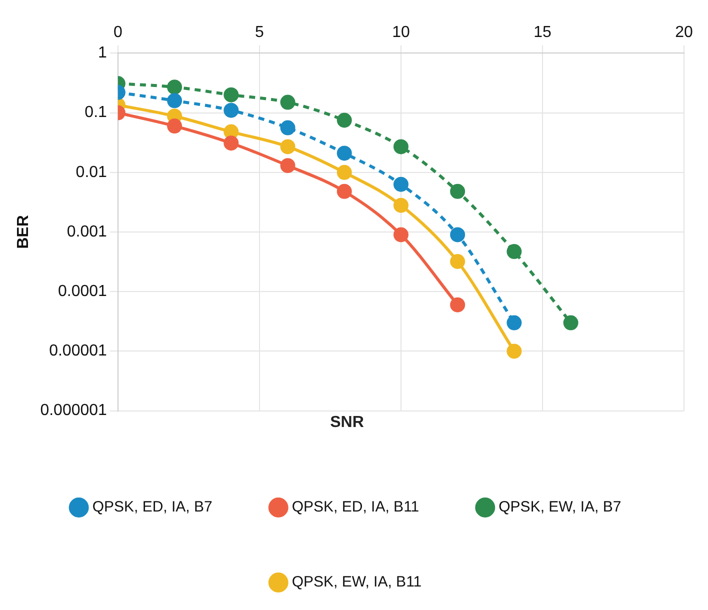 This screenshot has width=708, height=610. What do you see at coordinates (74, 411) in the screenshot?
I see `y-tick-label: 0.000001` at bounding box center [74, 411].